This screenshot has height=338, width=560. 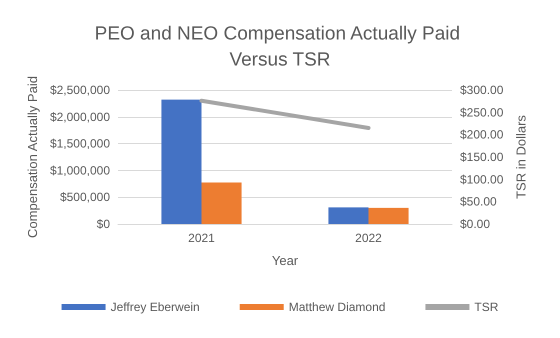 What do you see at coordinates (85, 197) in the screenshot?
I see `y-tick-label: $500,000` at bounding box center [85, 197].